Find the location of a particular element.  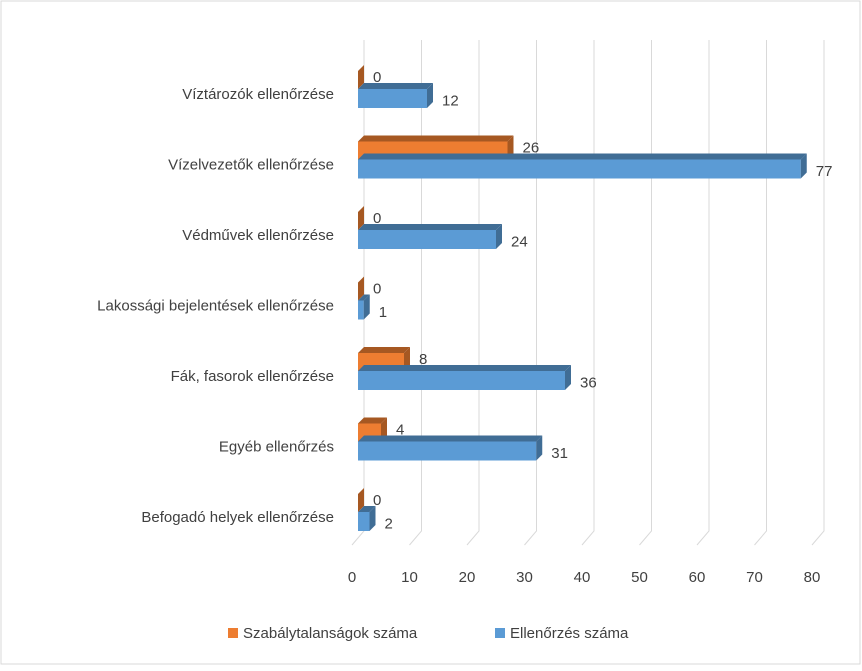

legend-label: Szabálytalanságok száma is located at coordinates (330, 633).